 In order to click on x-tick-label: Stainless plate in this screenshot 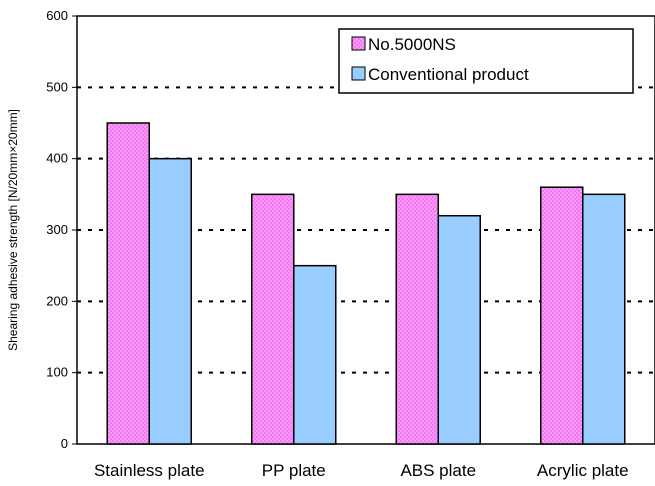, I will do `click(149, 470)`.